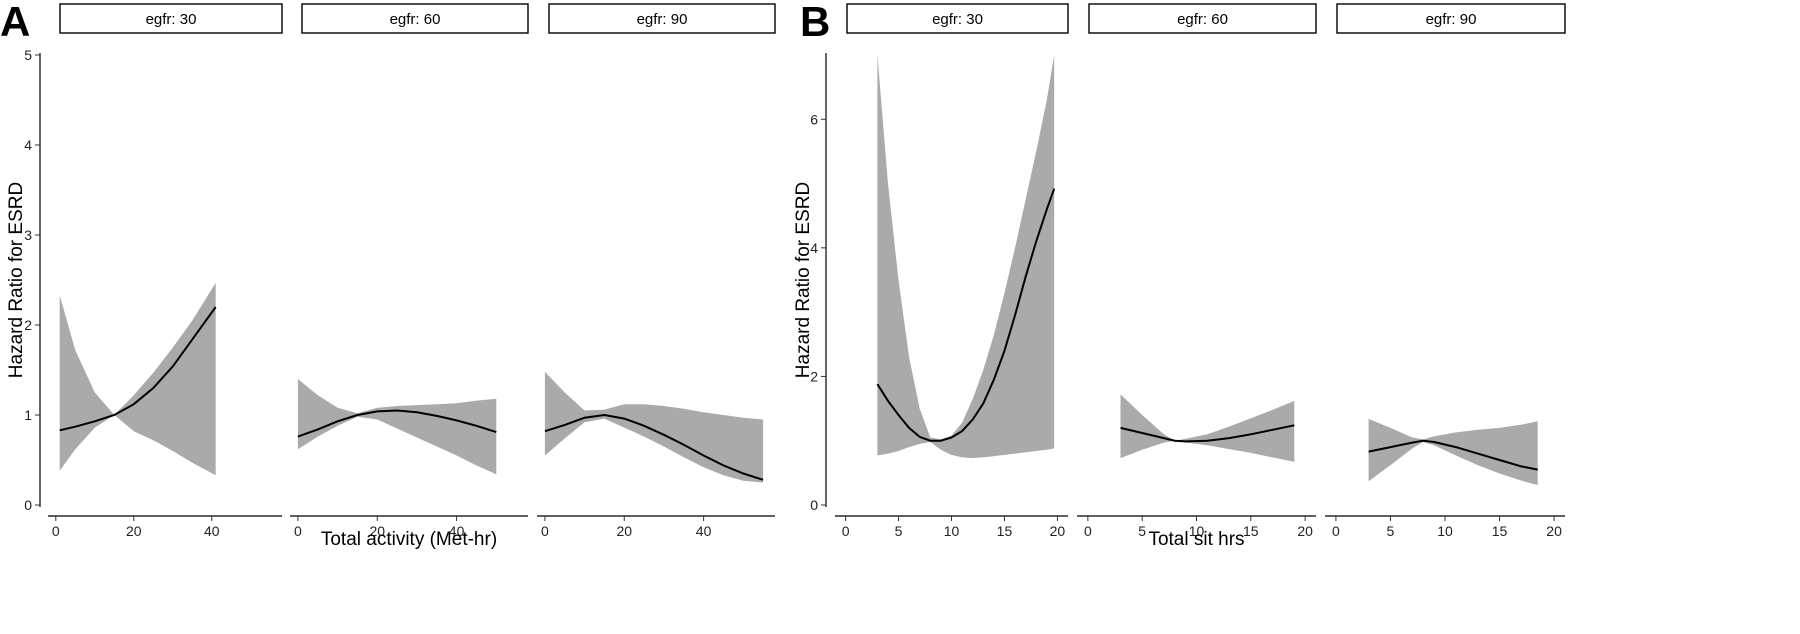  I want to click on panel-label-B: B, so click(815, 22).